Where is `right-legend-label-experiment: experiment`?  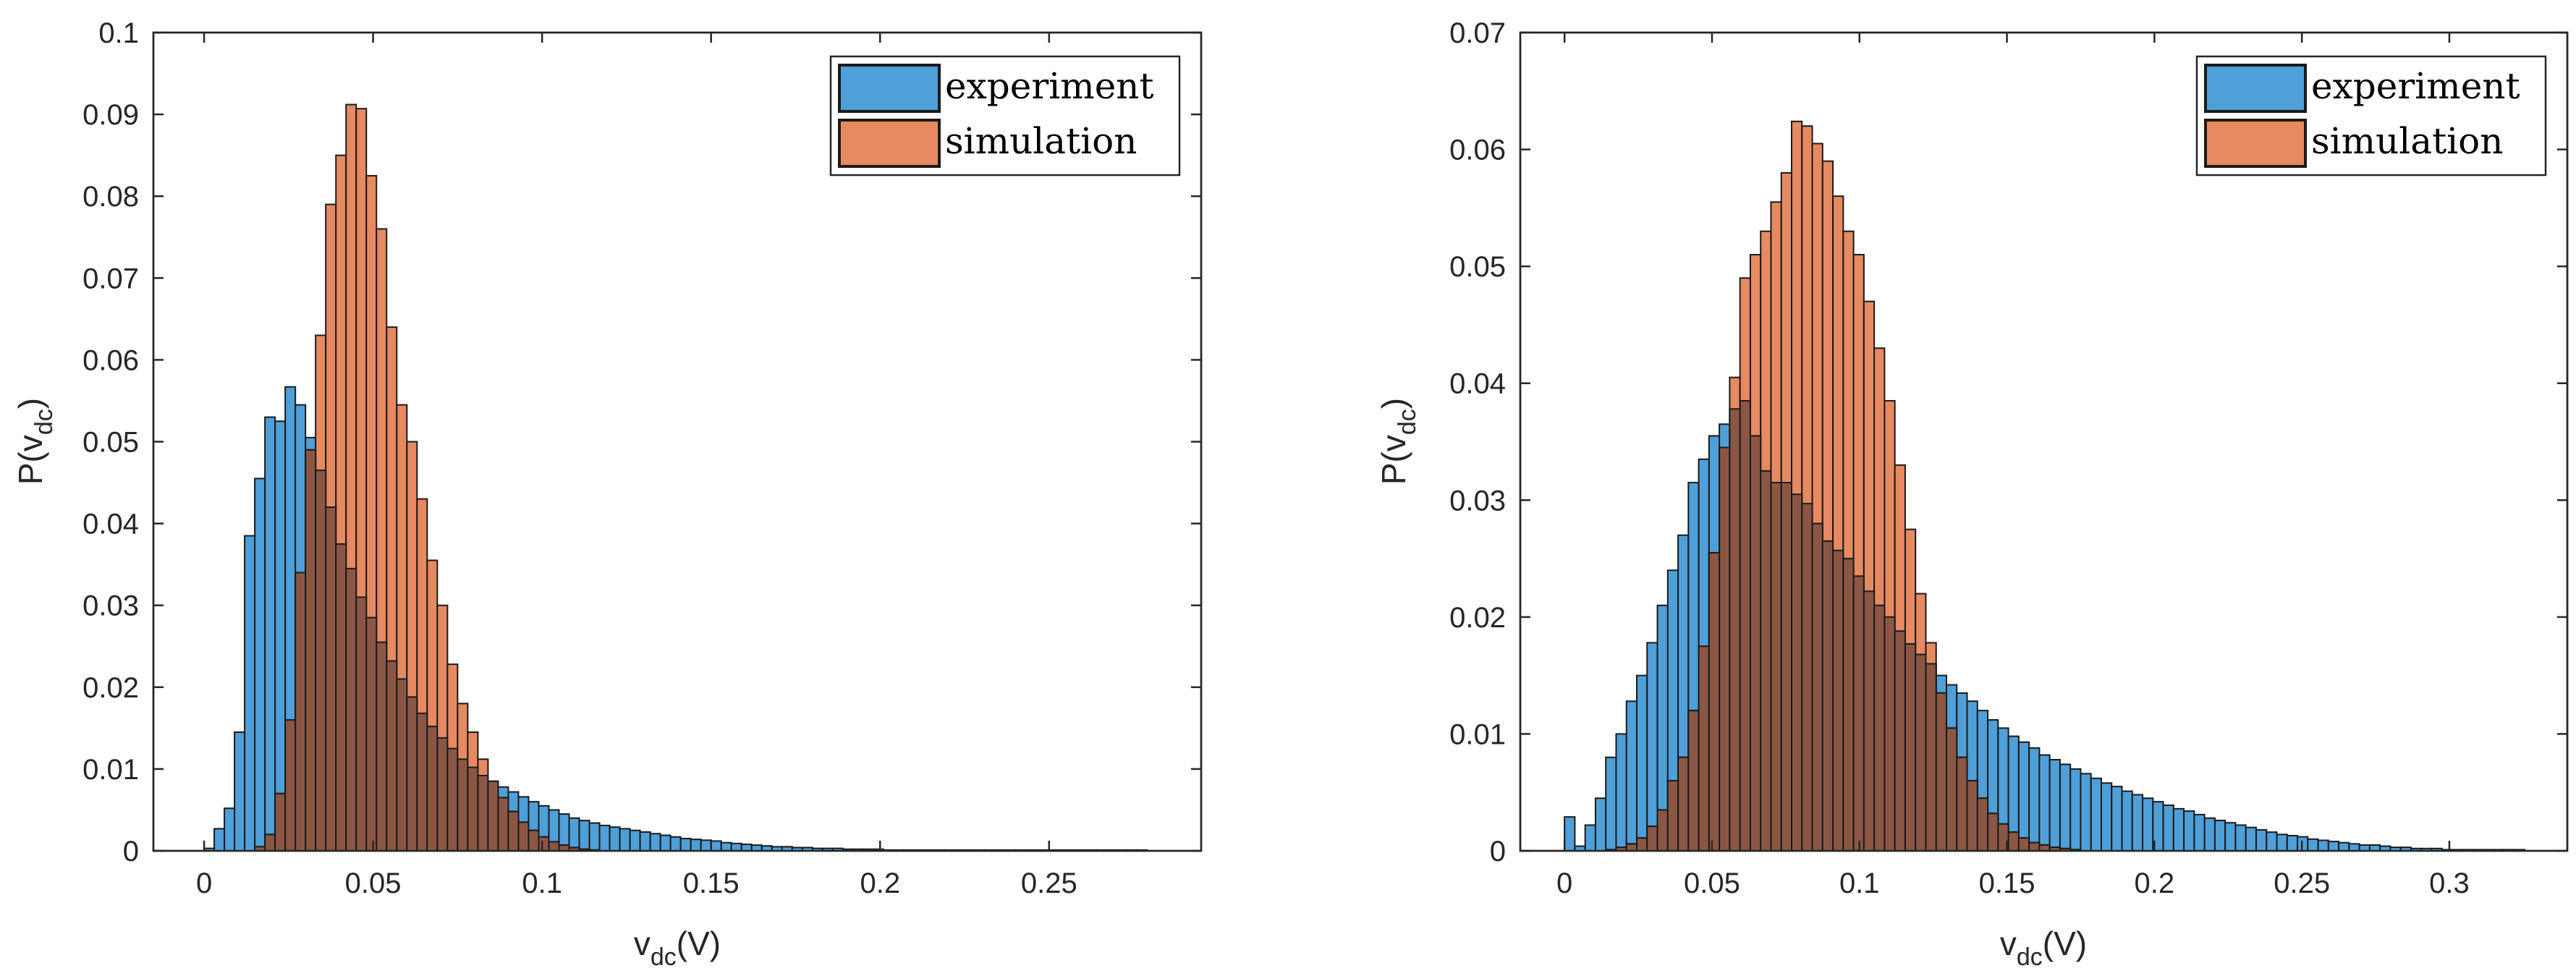 right-legend-label-experiment: experiment is located at coordinates (2415, 86).